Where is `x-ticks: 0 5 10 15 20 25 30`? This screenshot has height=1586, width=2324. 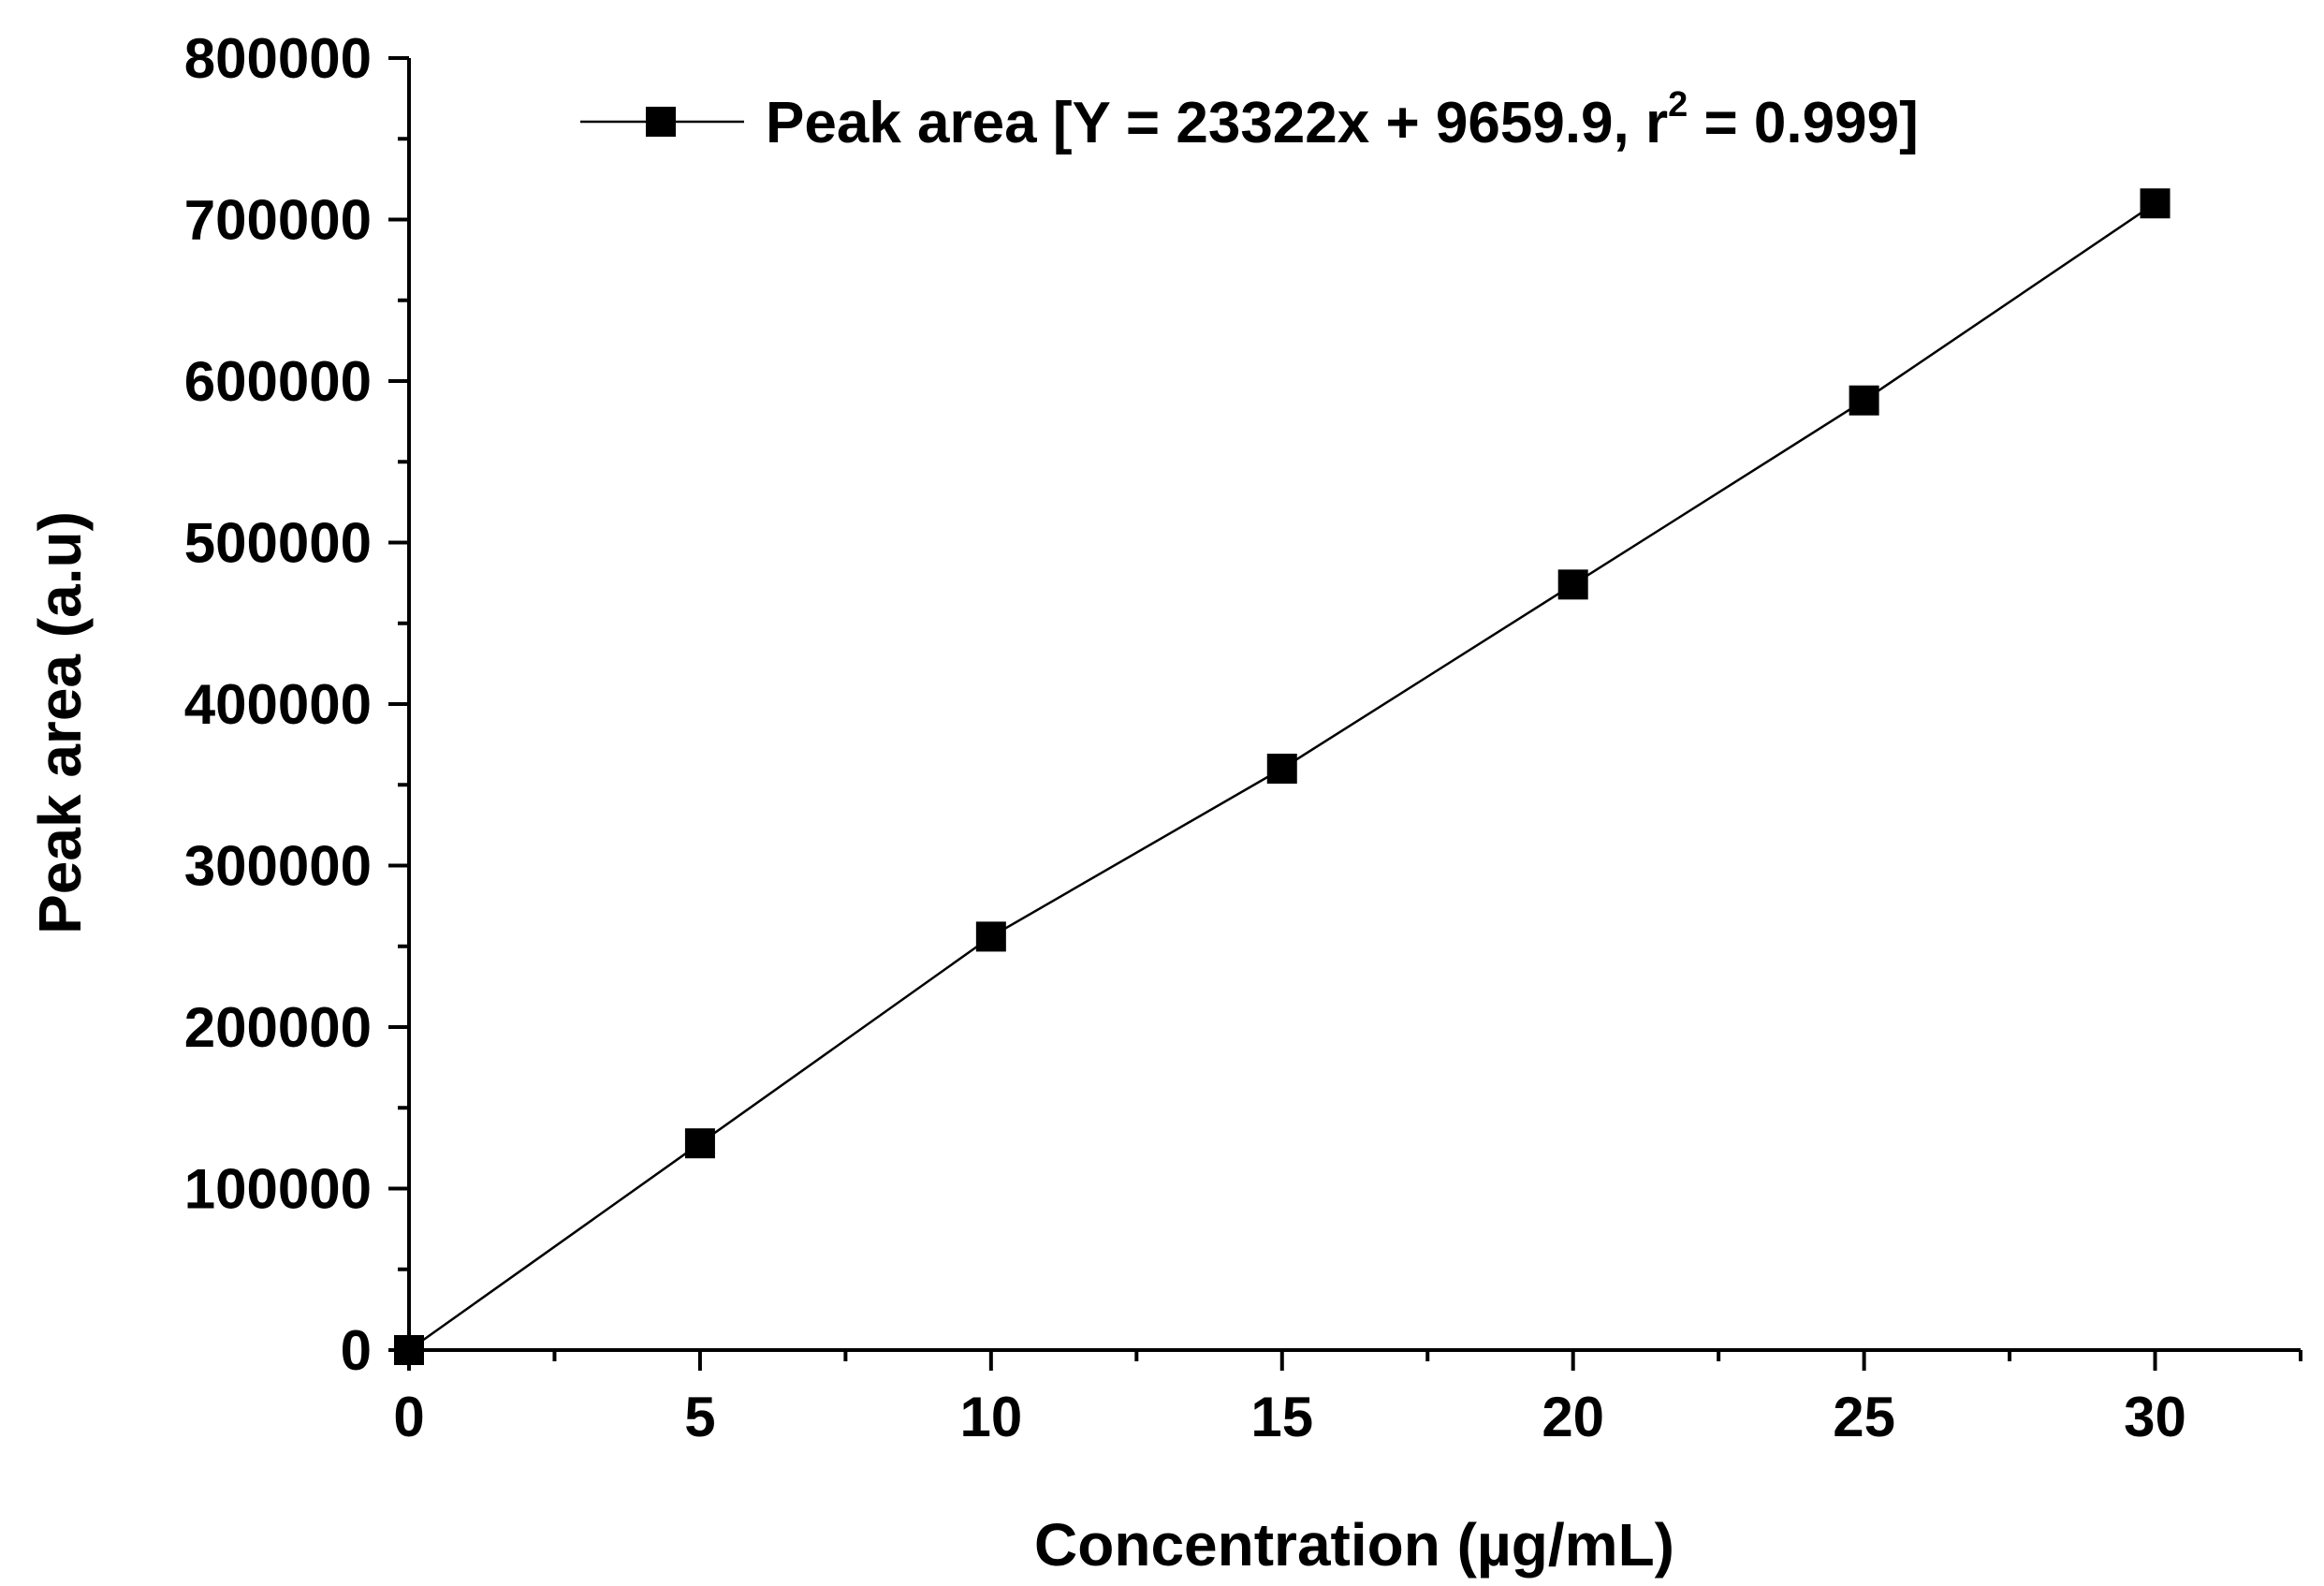 x-ticks: 0 5 10 15 20 25 30 is located at coordinates (1347, 1399).